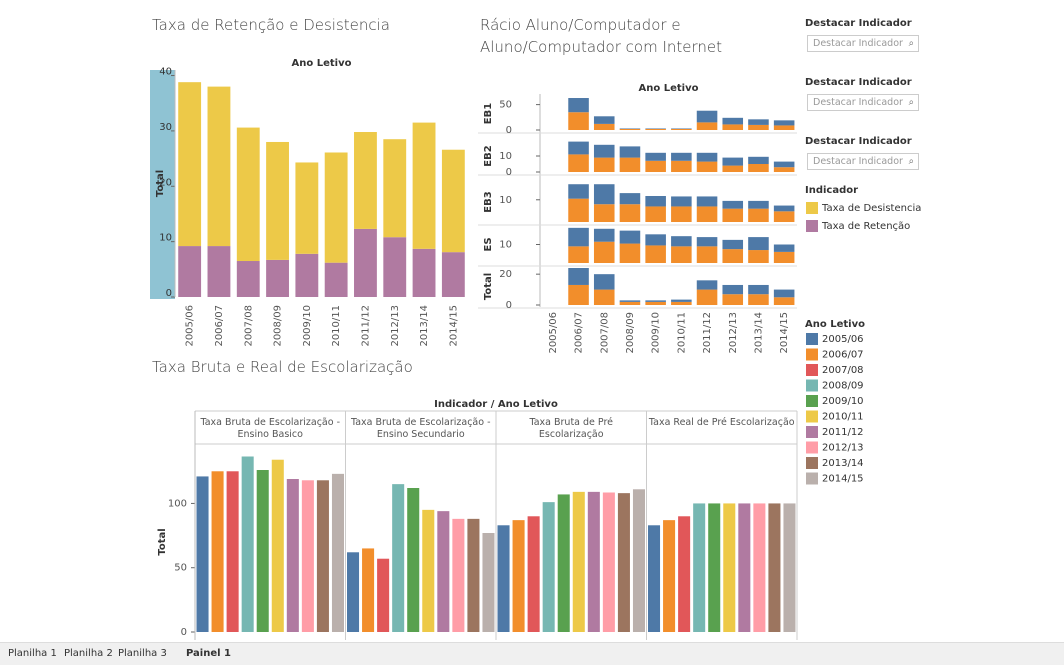 This screenshot has height=665, width=1064. I want to click on legend-title: Ano Letivo, so click(835, 324).